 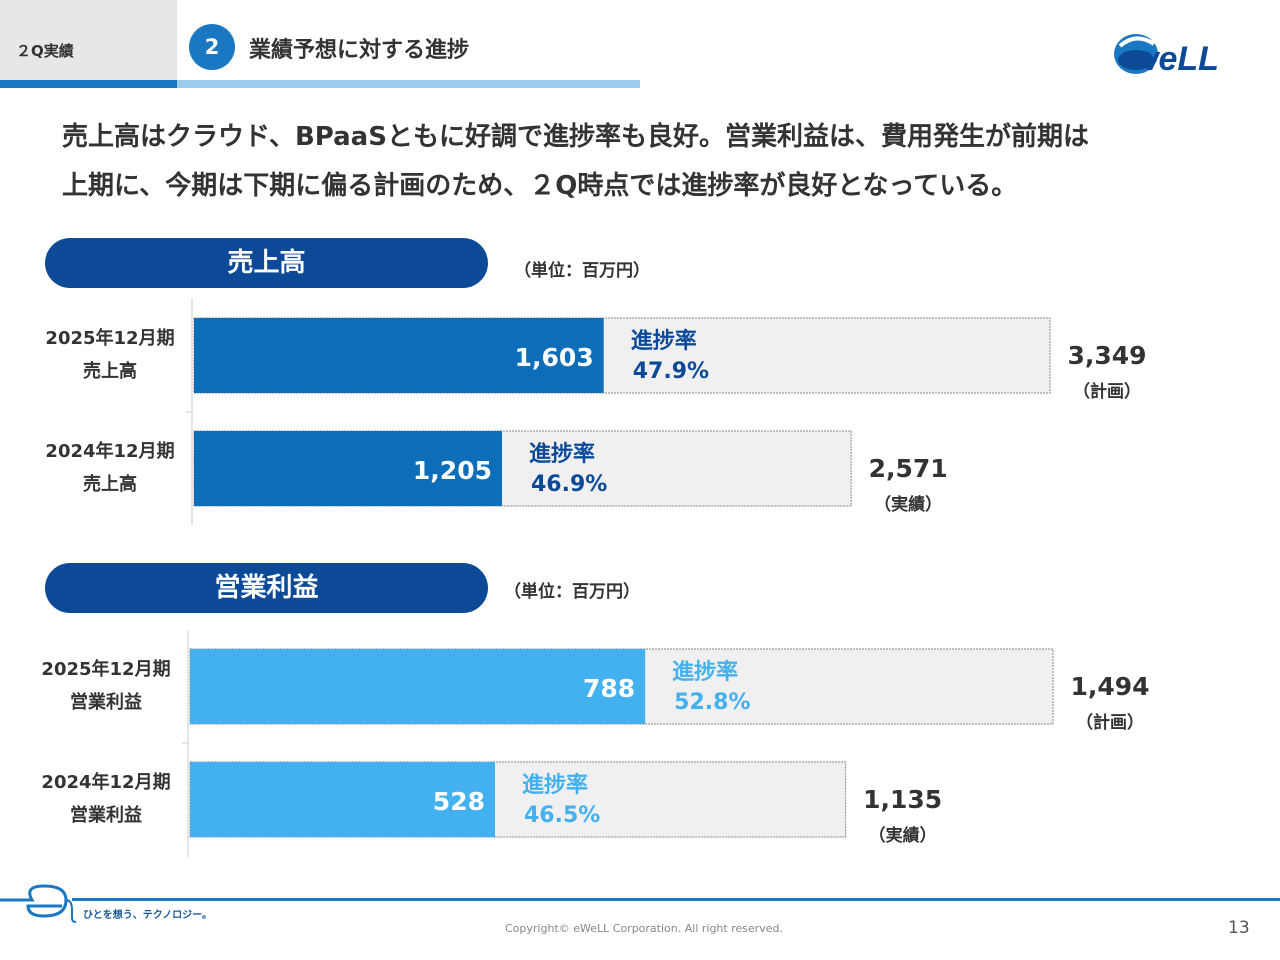 I want to click on progress-value: 46.5%, so click(x=562, y=815).